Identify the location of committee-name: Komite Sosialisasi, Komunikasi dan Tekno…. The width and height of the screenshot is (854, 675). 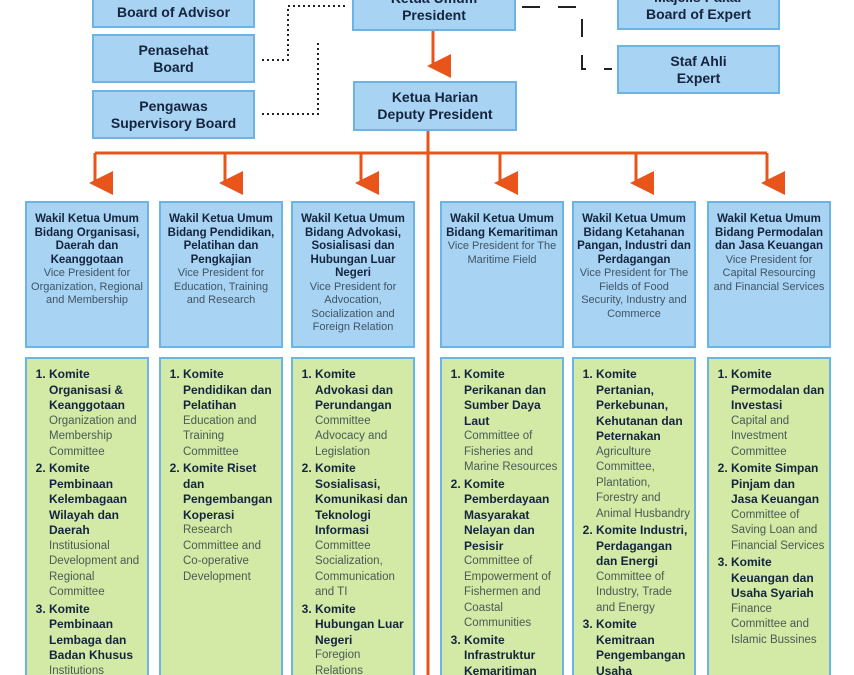
(361, 499).